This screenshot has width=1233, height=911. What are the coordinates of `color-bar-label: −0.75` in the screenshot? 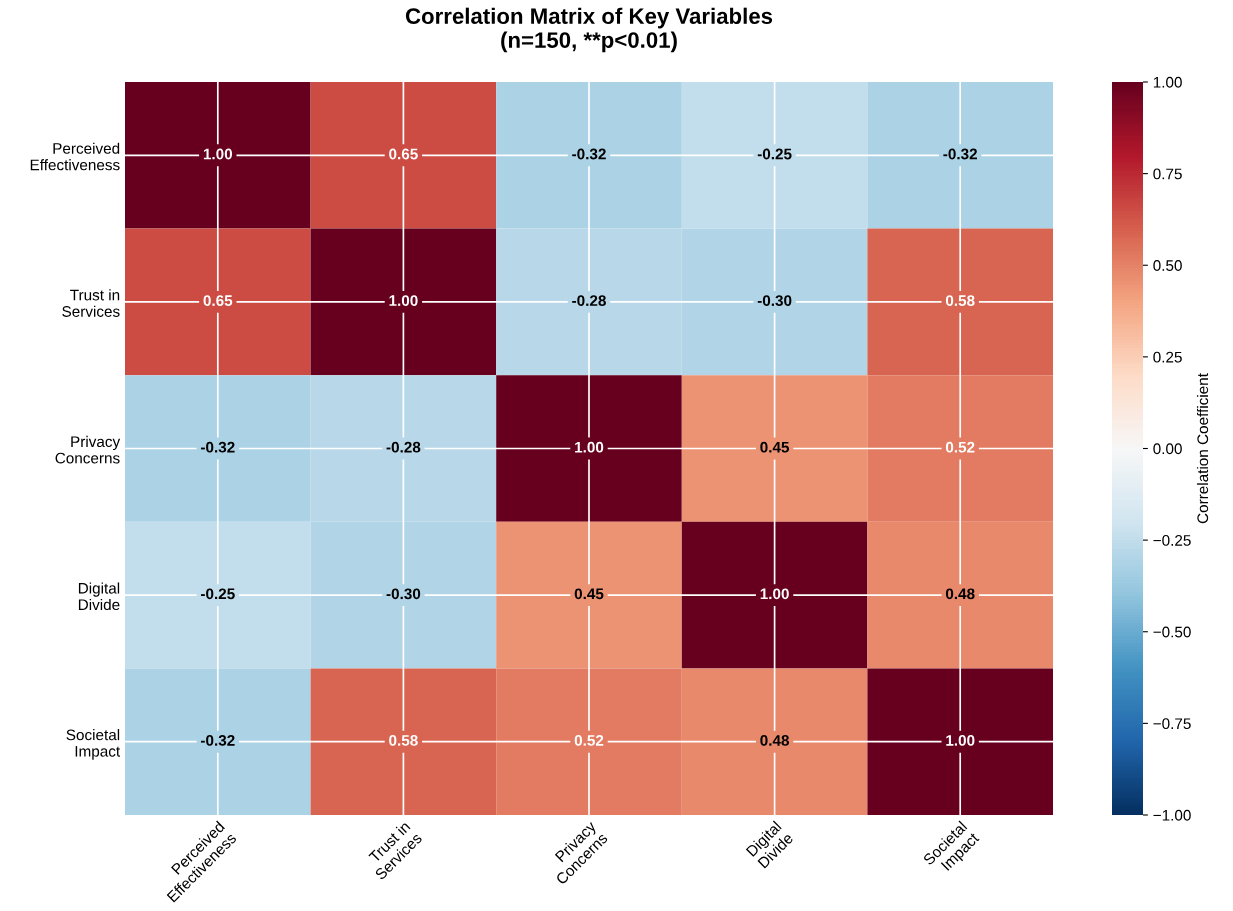 It's located at (1172, 724).